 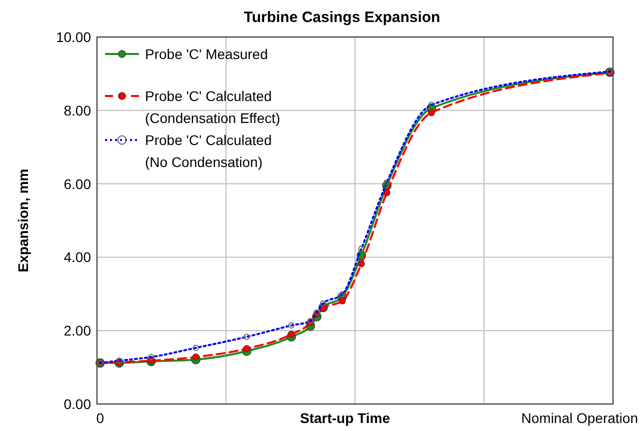 I want to click on chart-title: Turbine Casings Expansion, so click(x=342, y=17).